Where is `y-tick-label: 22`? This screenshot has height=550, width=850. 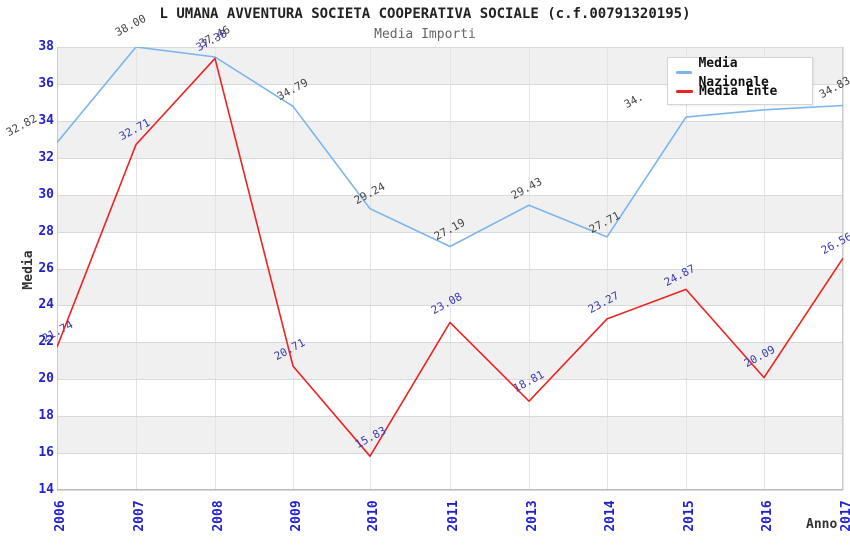
y-tick-label: 22 is located at coordinates (46, 342).